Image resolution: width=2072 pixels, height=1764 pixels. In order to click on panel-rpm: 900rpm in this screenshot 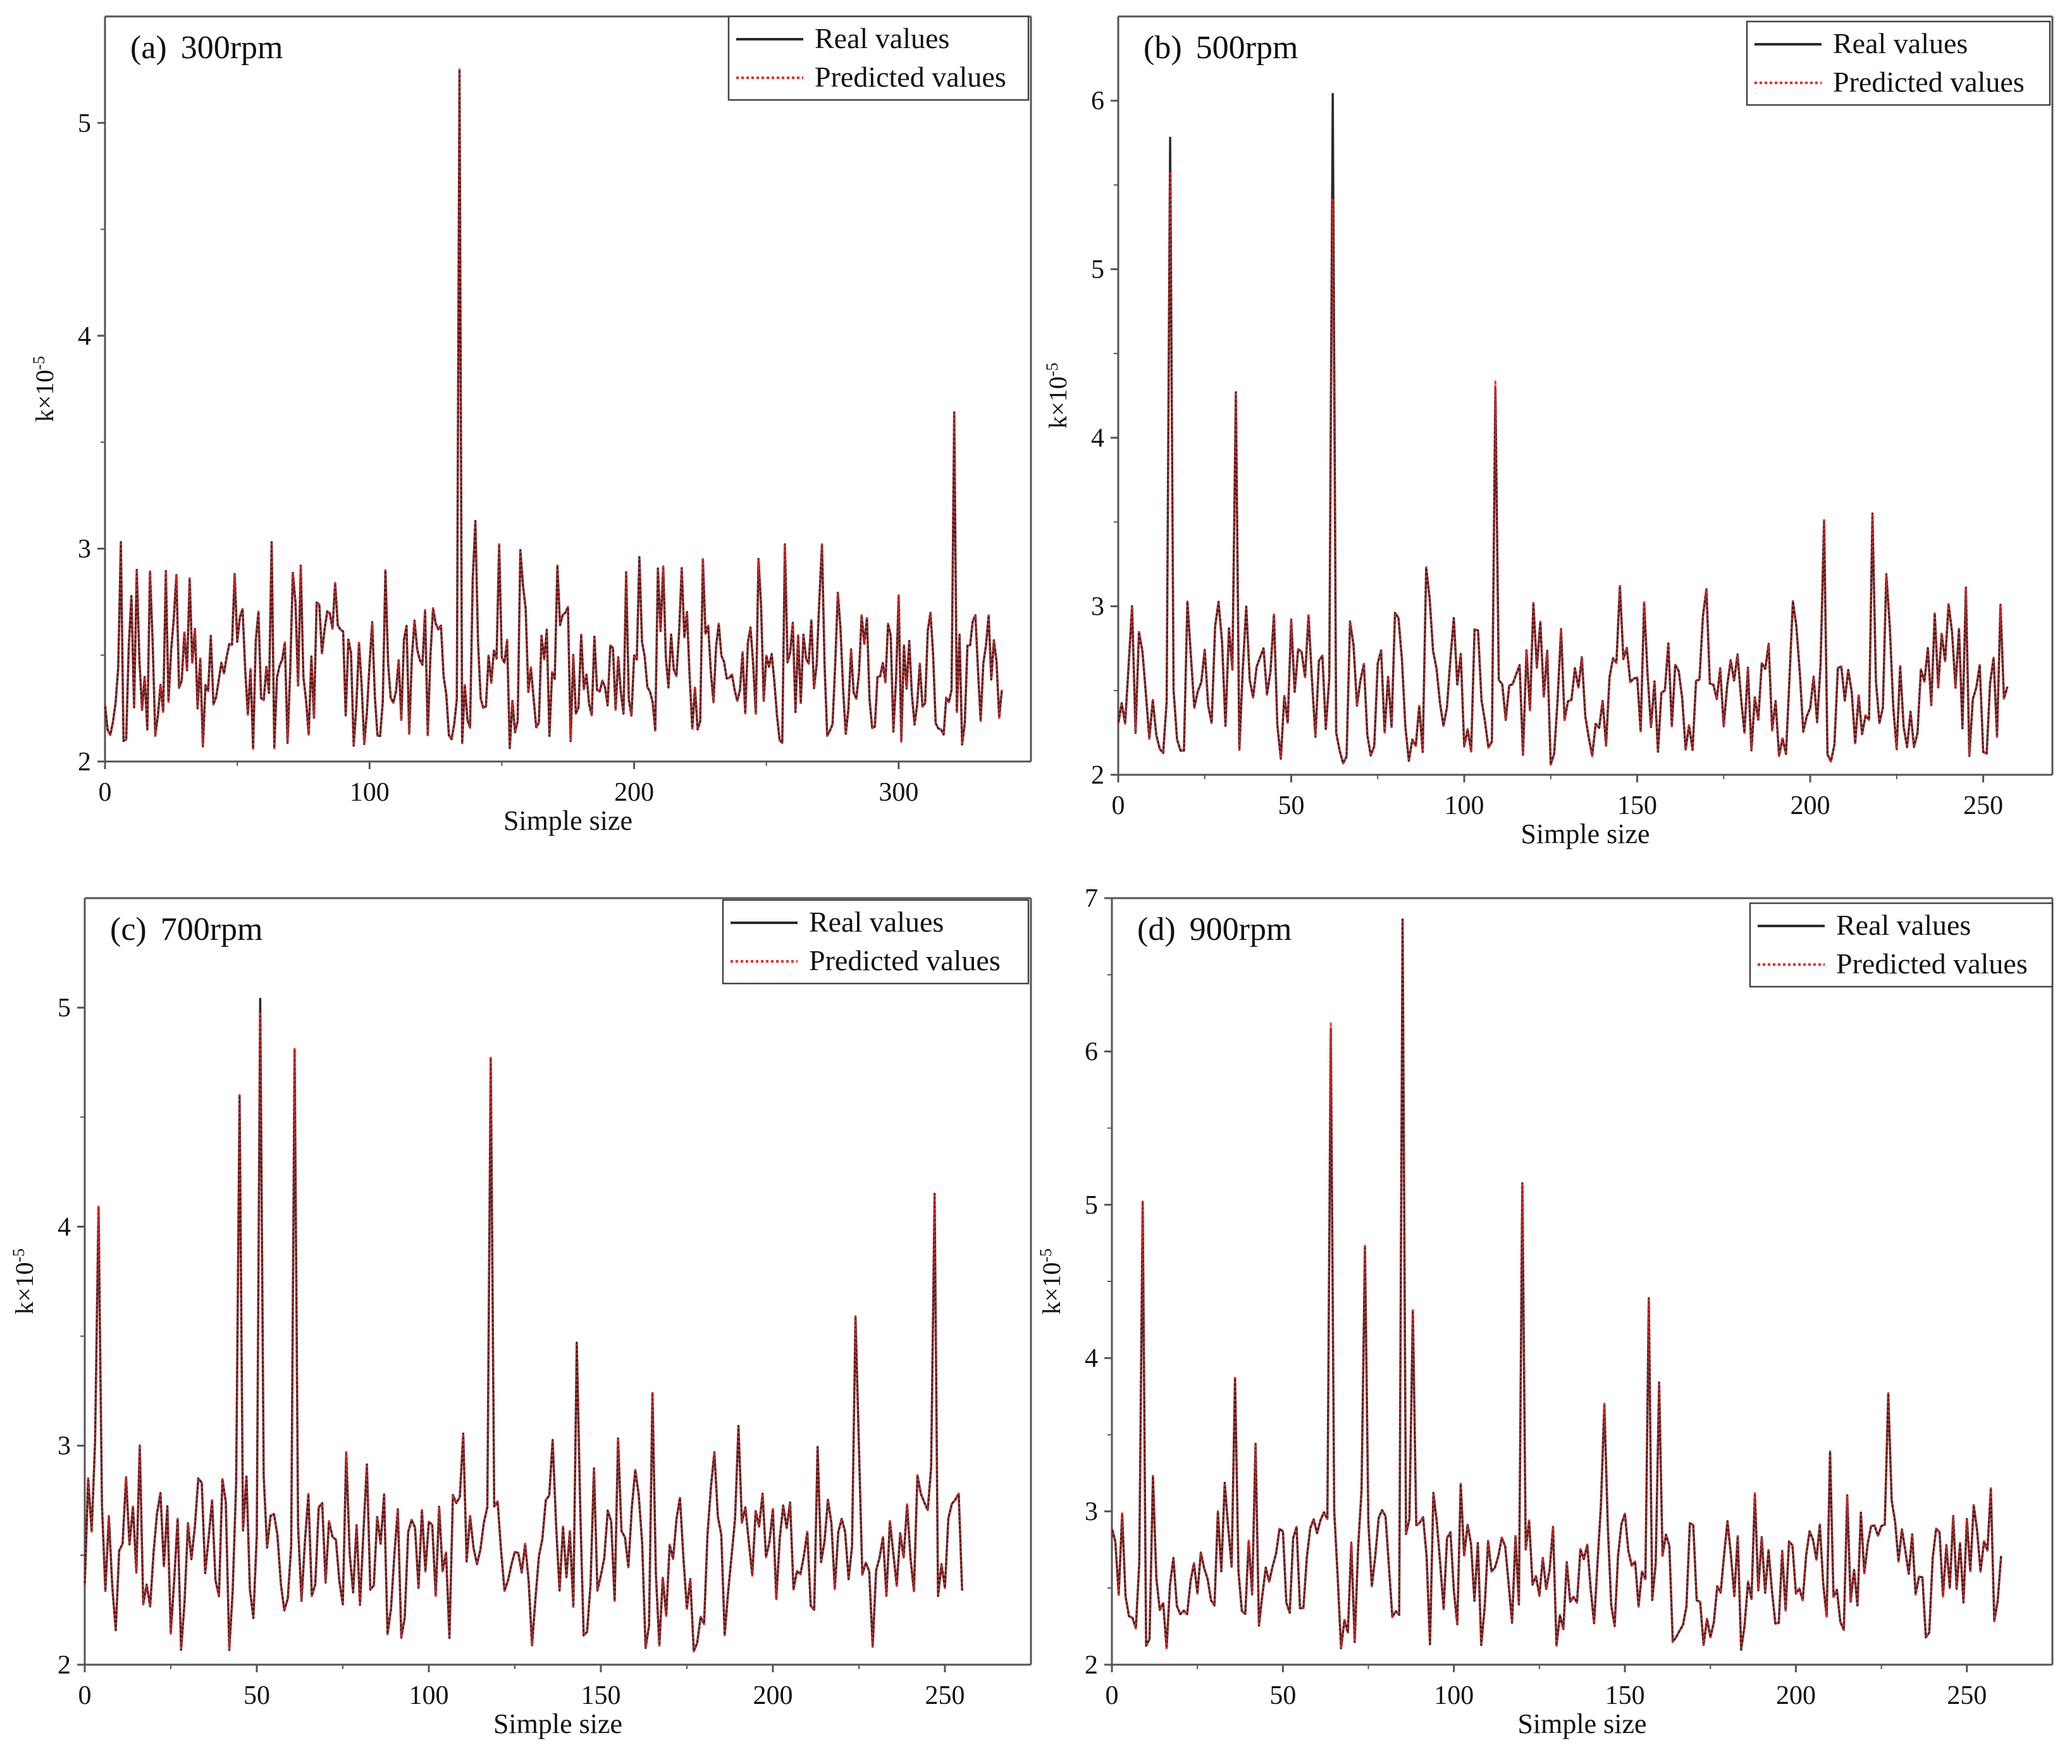, I will do `click(1241, 929)`.